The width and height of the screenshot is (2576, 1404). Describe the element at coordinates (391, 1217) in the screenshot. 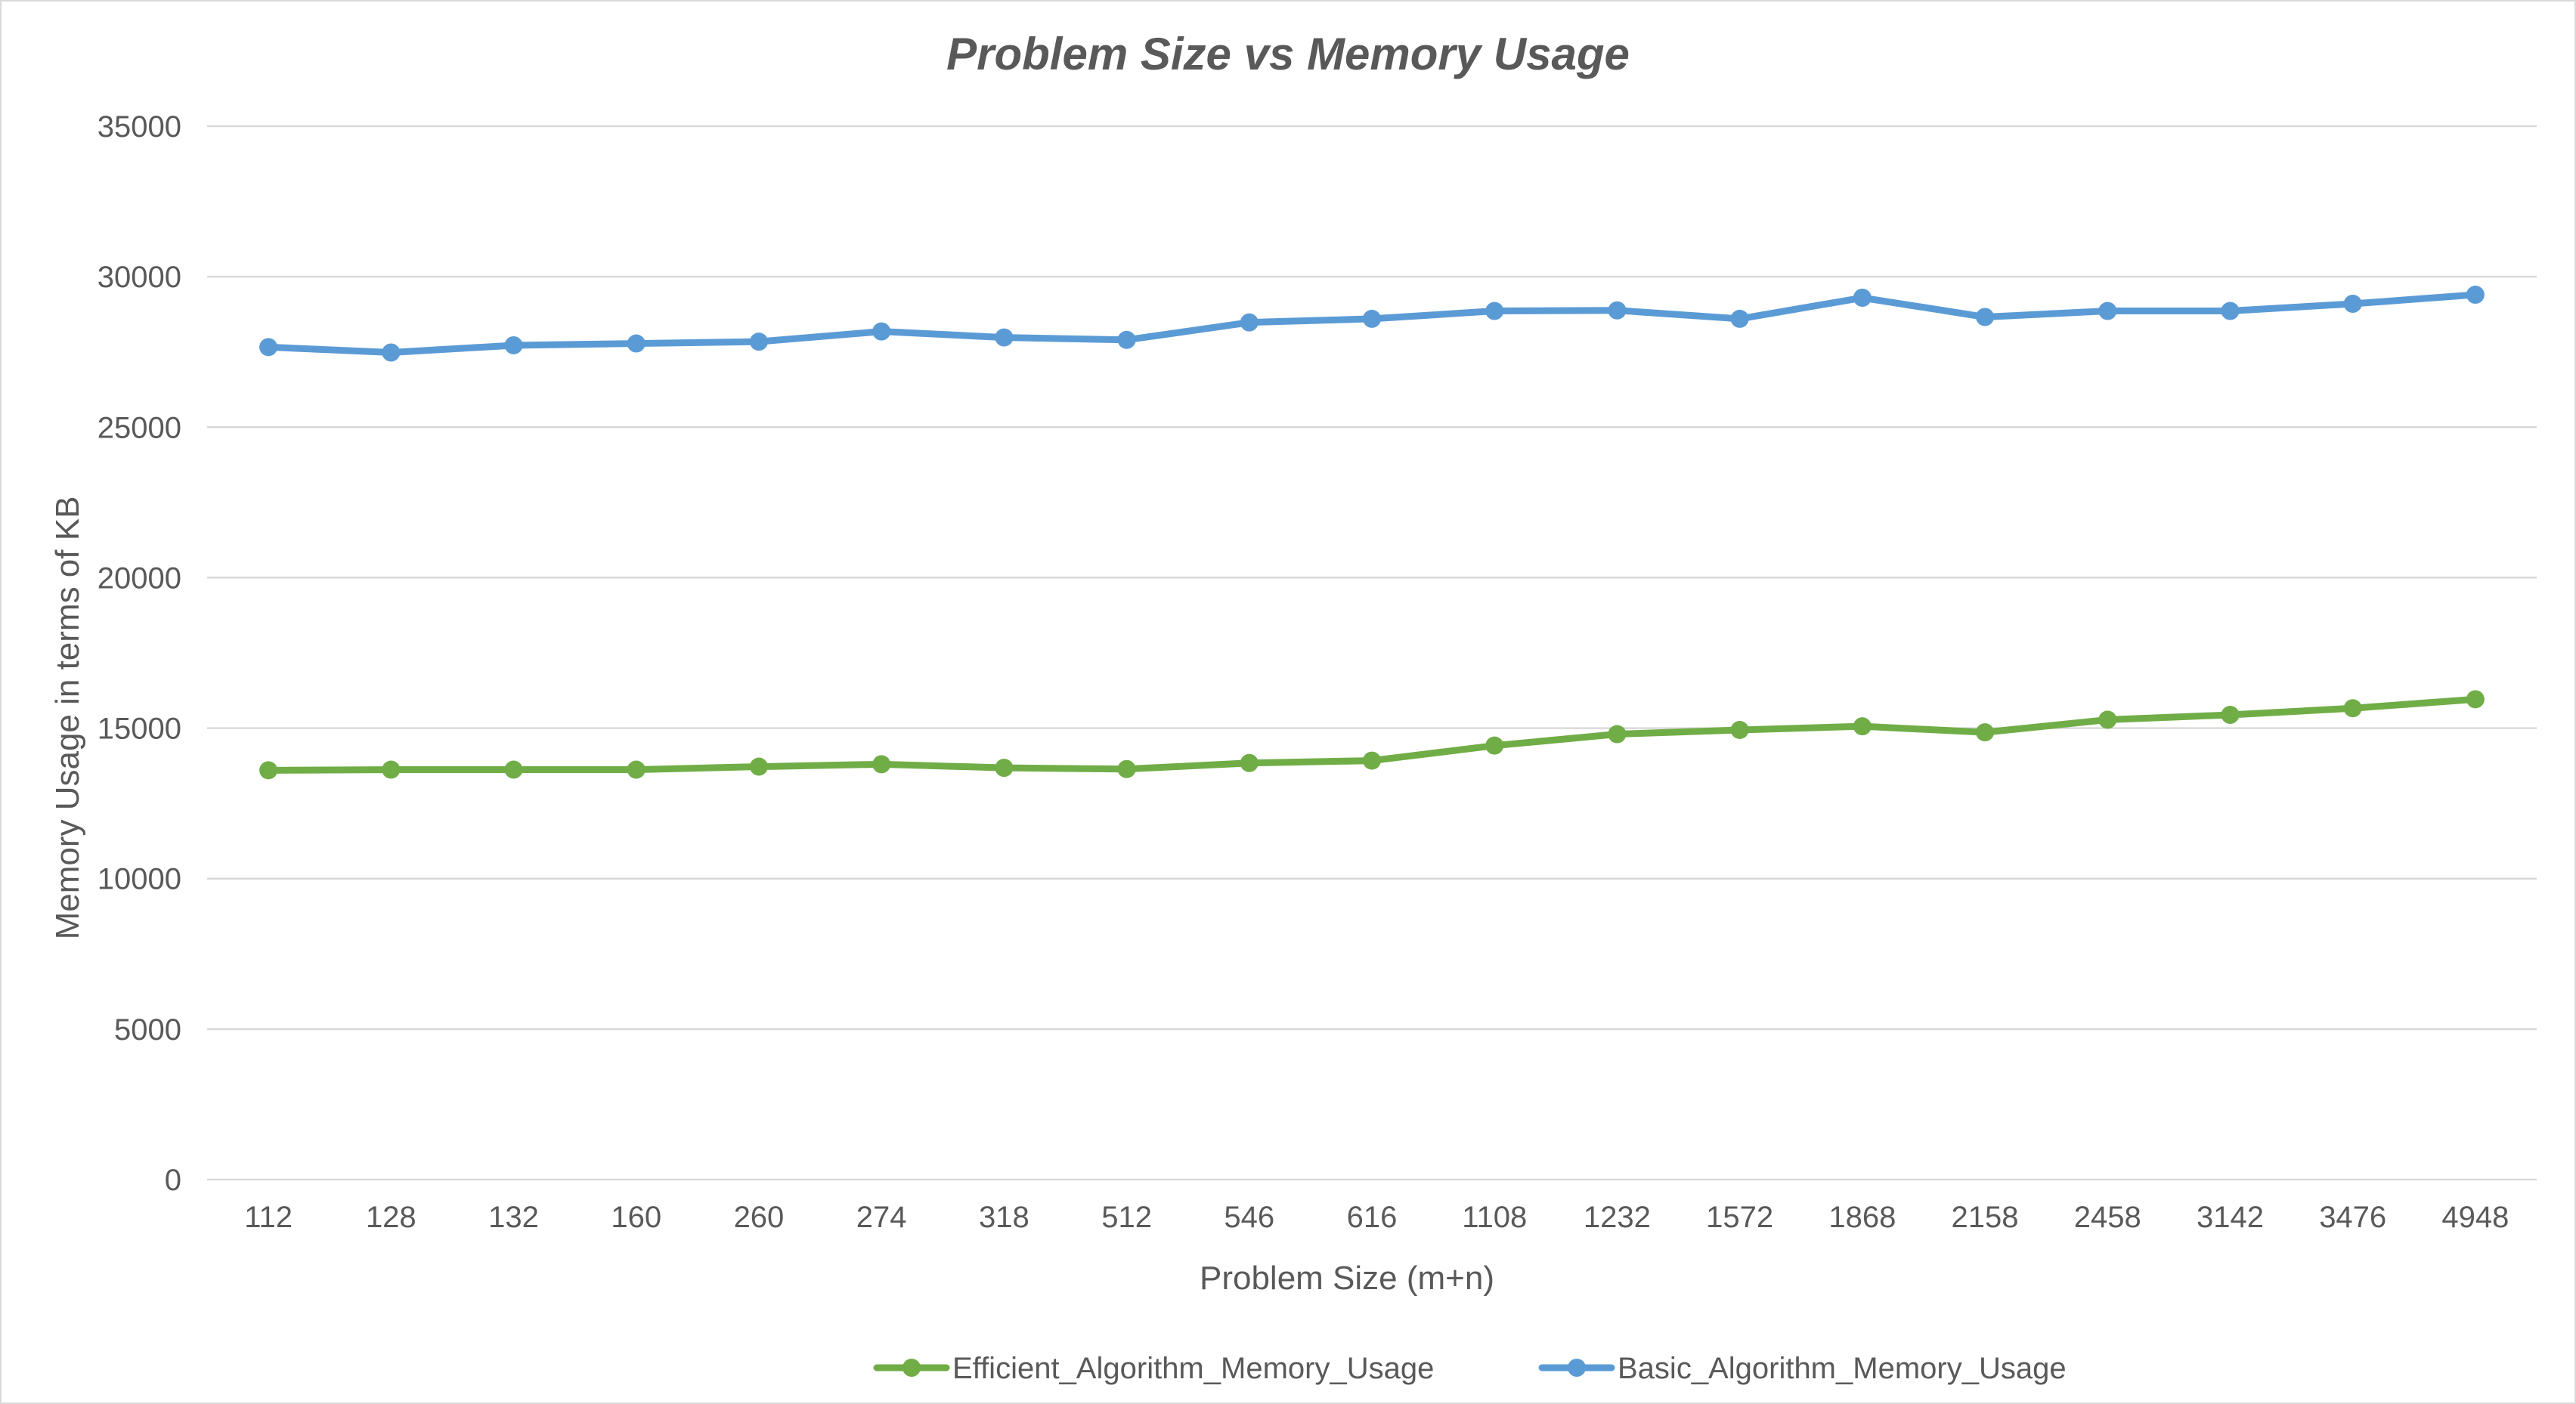

I see `x-tick-label: 128` at that location.